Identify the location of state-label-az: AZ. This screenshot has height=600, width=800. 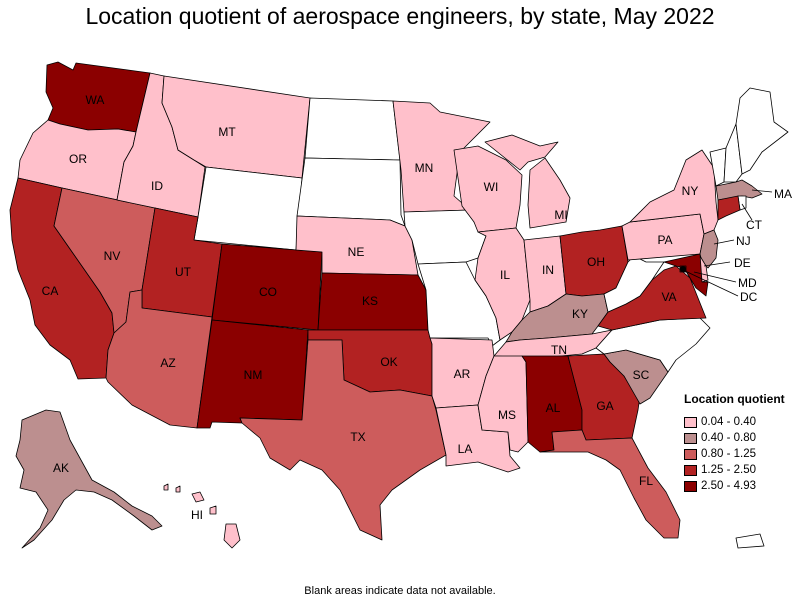
(167, 363).